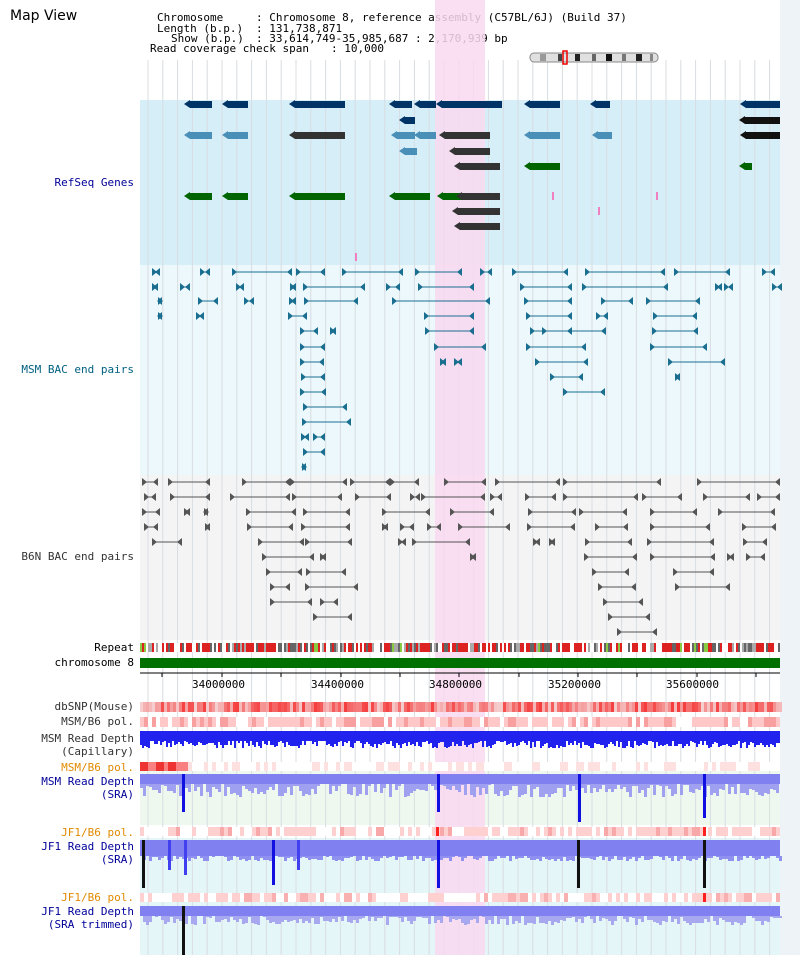  What do you see at coordinates (77, 556) in the screenshot?
I see `track-label-b6n-bac: B6N BAC end pairs` at bounding box center [77, 556].